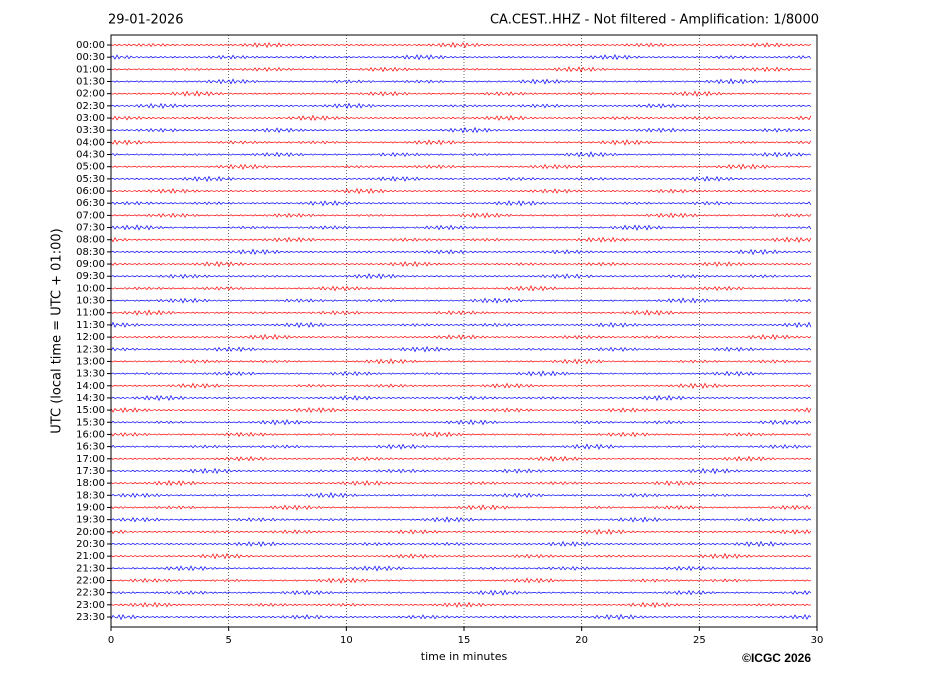 The width and height of the screenshot is (927, 696). Describe the element at coordinates (90, 447) in the screenshot. I see `y-tick-label: 16:30` at that location.